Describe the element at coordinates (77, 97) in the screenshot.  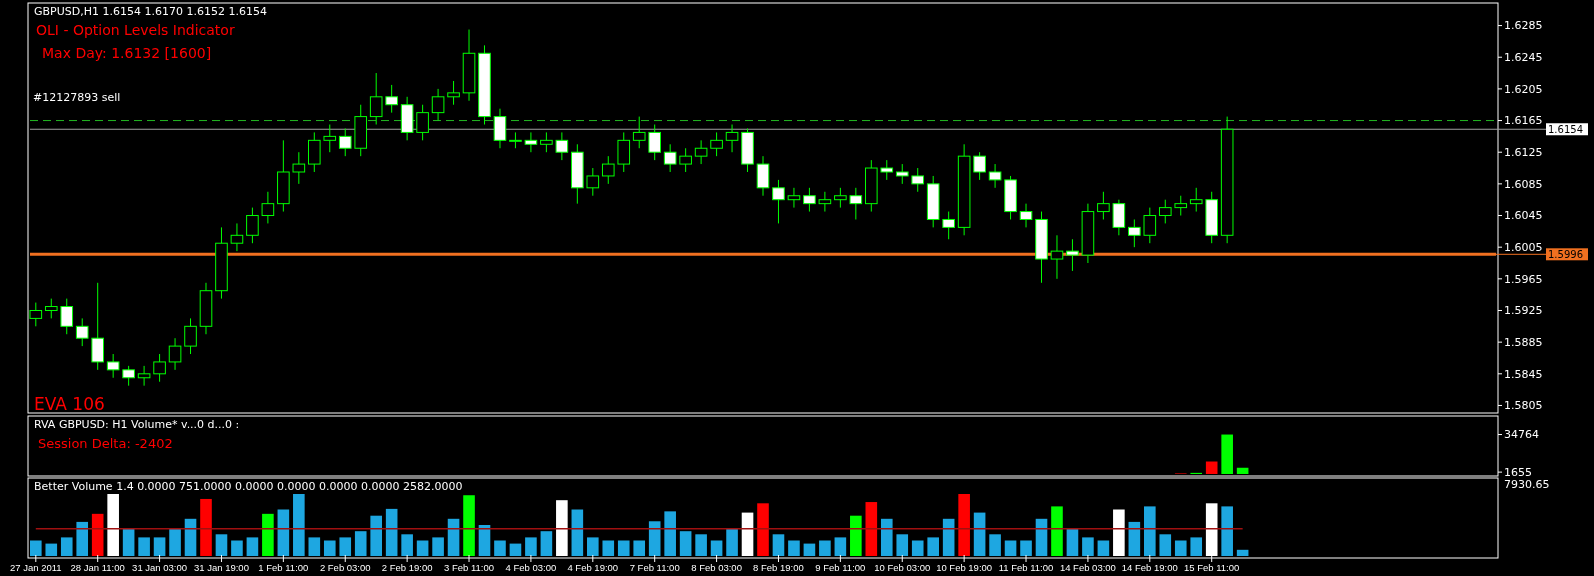
I see `ref-line-label: #12127893 sell` at that location.